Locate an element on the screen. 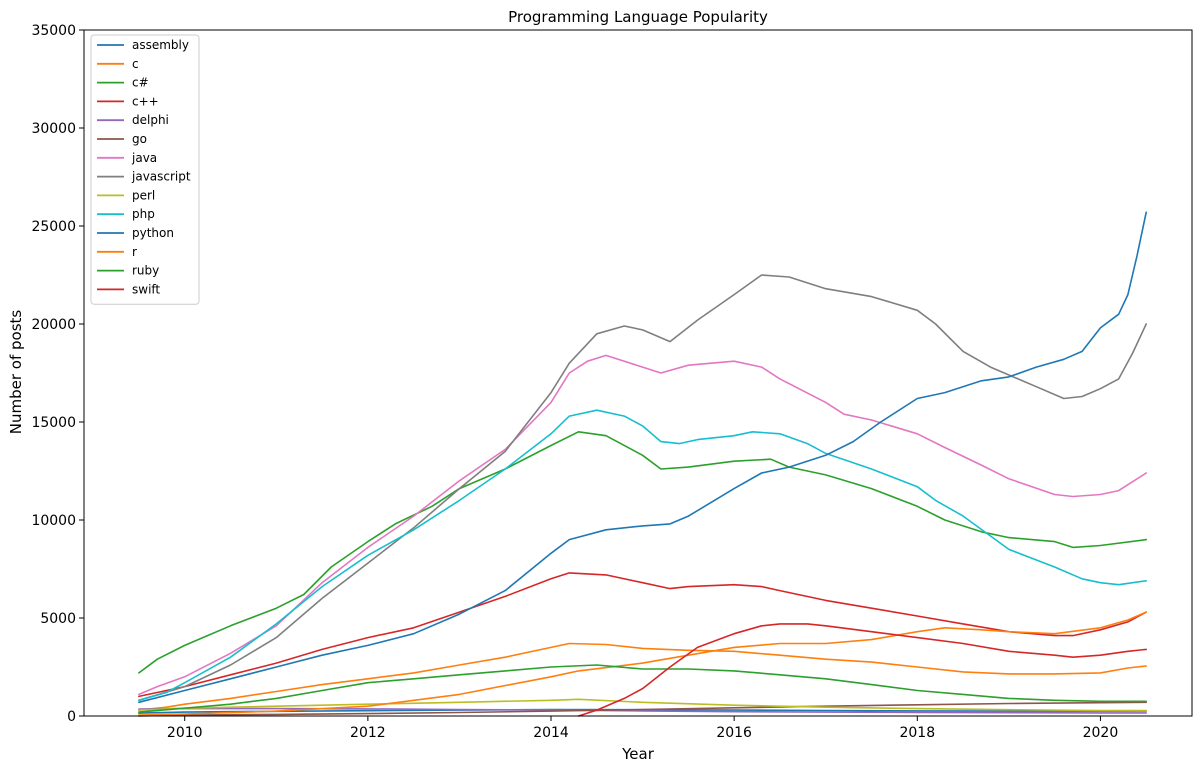 This screenshot has height=770, width=1200. legend-label: delphi is located at coordinates (150, 120).